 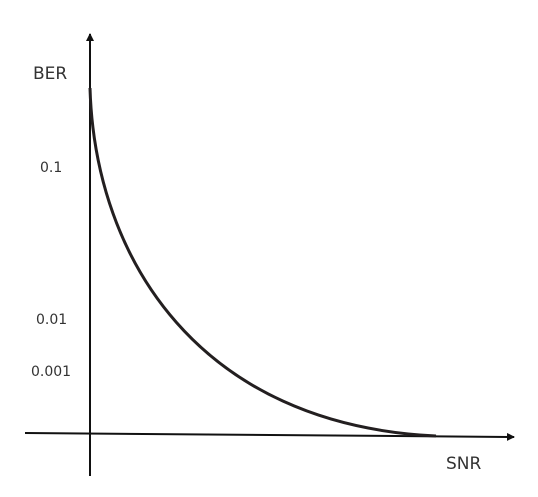 I want to click on y-tick-label: 0.001, so click(x=51, y=372).